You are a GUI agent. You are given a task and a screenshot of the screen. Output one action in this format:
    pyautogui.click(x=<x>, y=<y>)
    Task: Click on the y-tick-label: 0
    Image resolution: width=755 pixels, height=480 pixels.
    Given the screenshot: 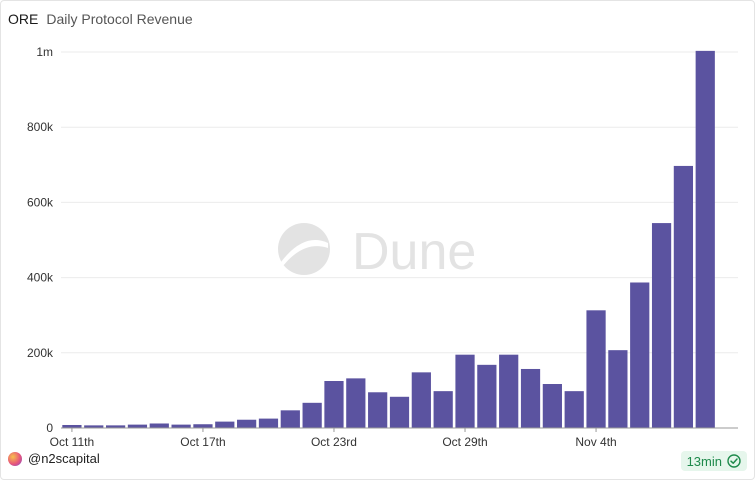 What is the action you would take?
    pyautogui.click(x=49, y=428)
    